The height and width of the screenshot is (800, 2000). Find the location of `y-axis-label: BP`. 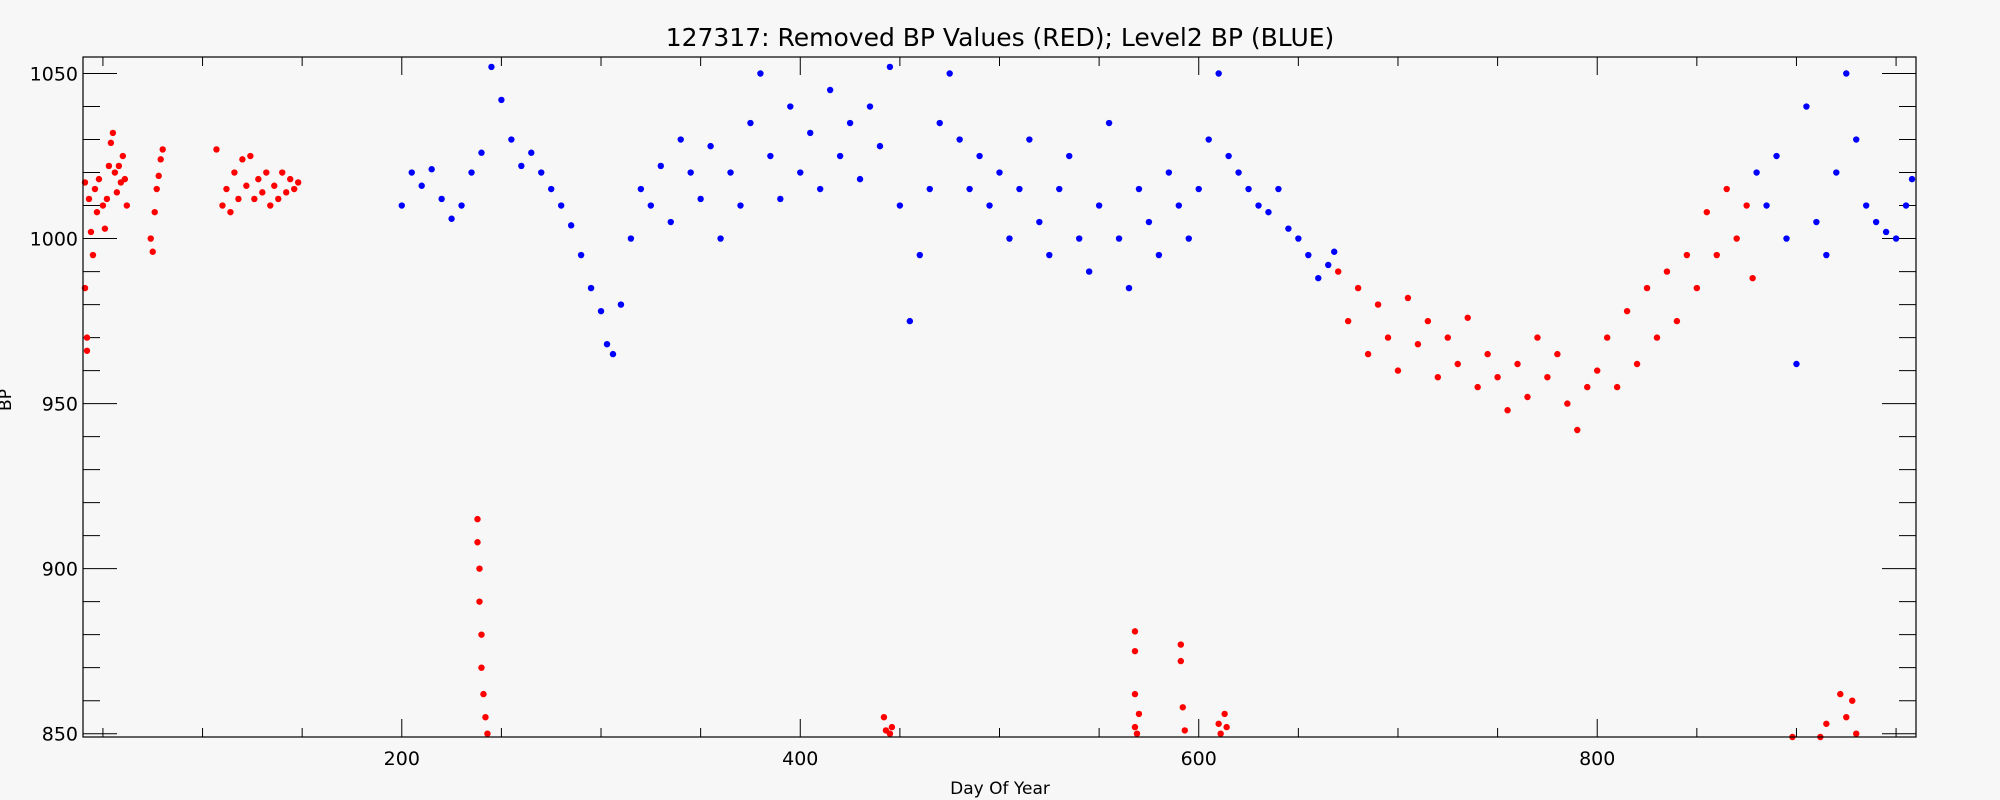

y-axis-label: BP is located at coordinates (8, 400).